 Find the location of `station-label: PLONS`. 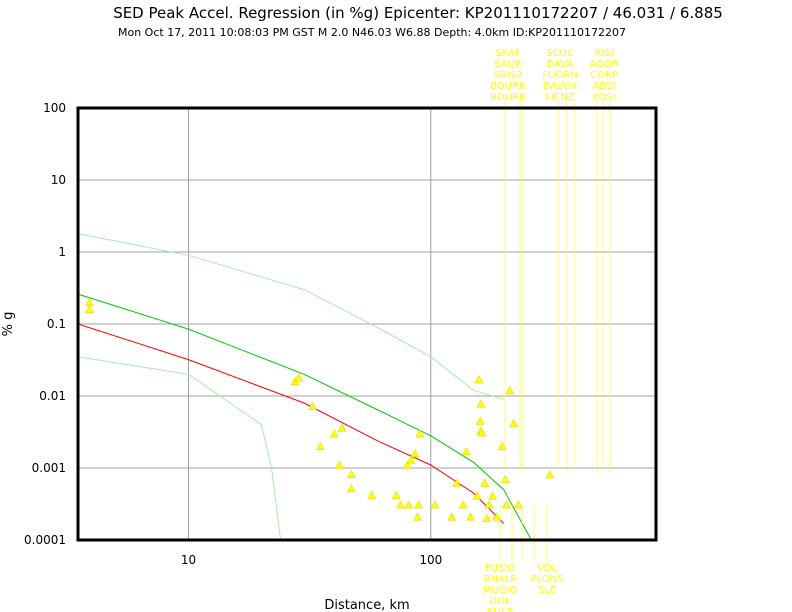

station-label: PLONS is located at coordinates (547, 579).